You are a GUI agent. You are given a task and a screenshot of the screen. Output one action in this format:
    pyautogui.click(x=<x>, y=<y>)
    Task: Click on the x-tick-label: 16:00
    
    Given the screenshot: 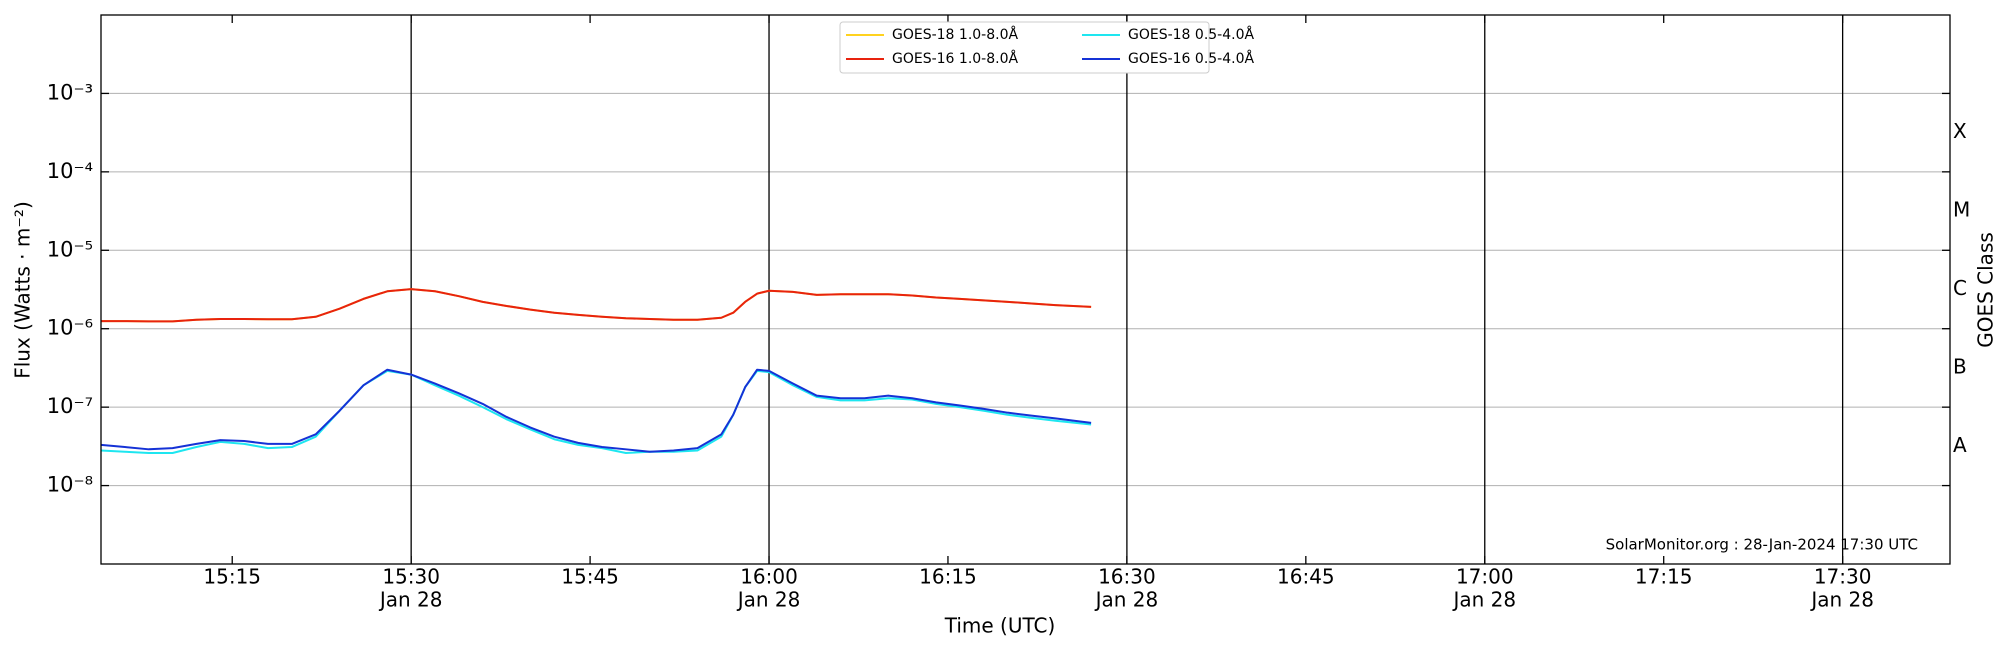 What is the action you would take?
    pyautogui.click(x=769, y=577)
    